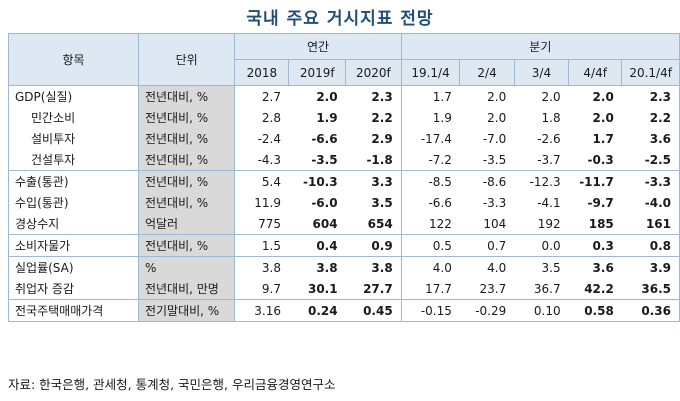 The image size is (680, 401). What do you see at coordinates (650, 224) in the screenshot?
I see `table-cell: 161` at bounding box center [650, 224].